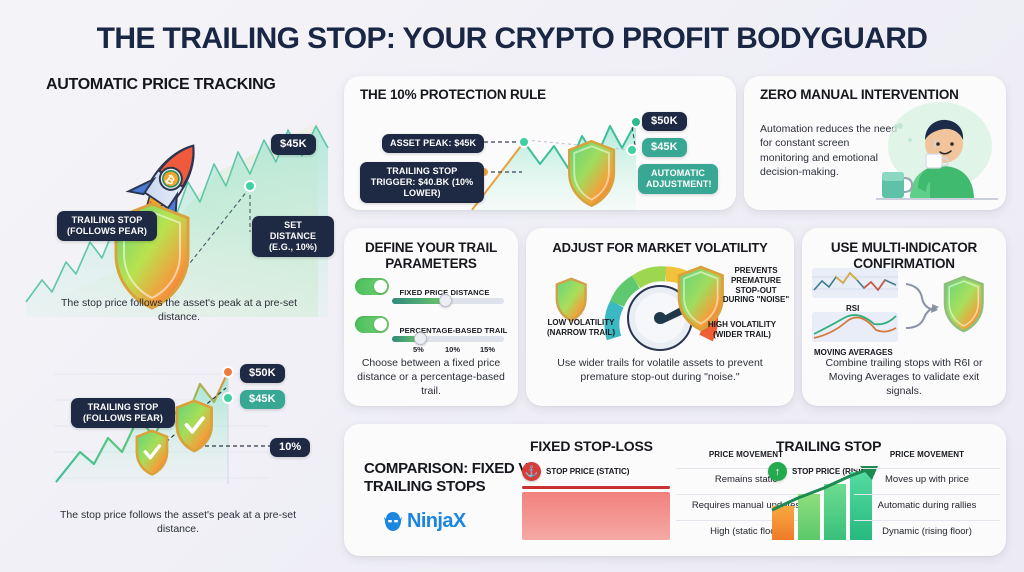 This screenshot has width=1024, height=572. What do you see at coordinates (927, 454) in the screenshot?
I see `trailing-column-header: PRICE MOVEMENT` at bounding box center [927, 454].